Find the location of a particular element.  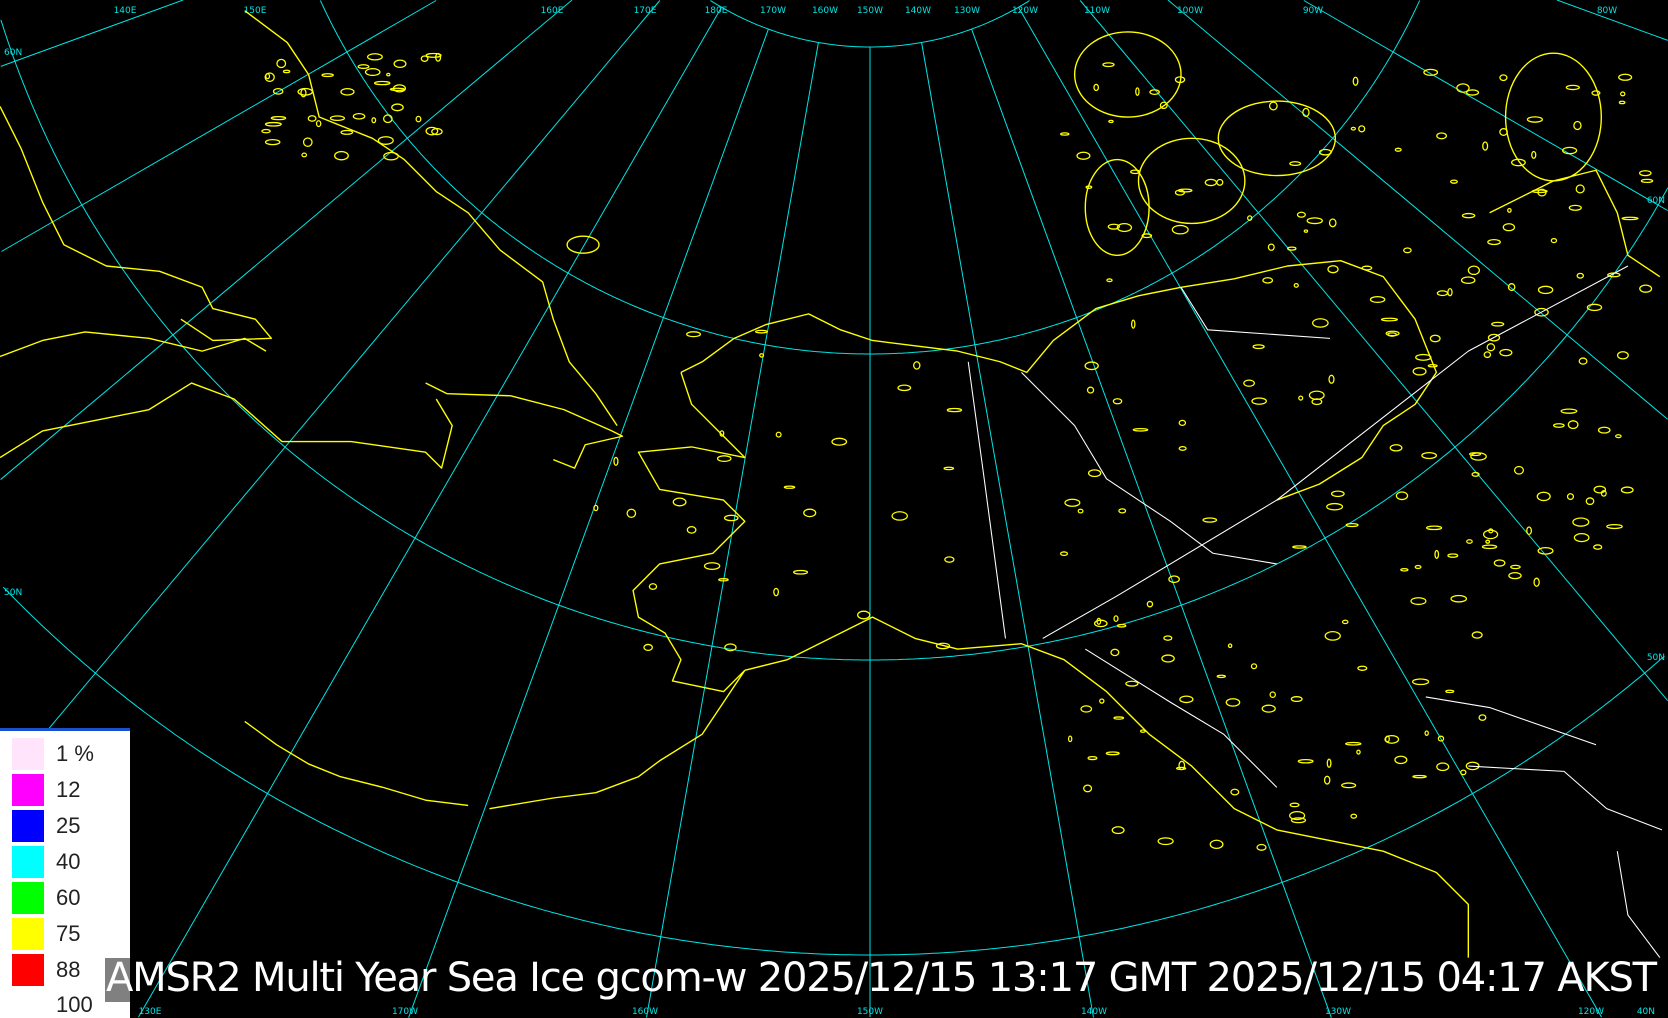

us-state-border is located at coordinates (1565, 861).